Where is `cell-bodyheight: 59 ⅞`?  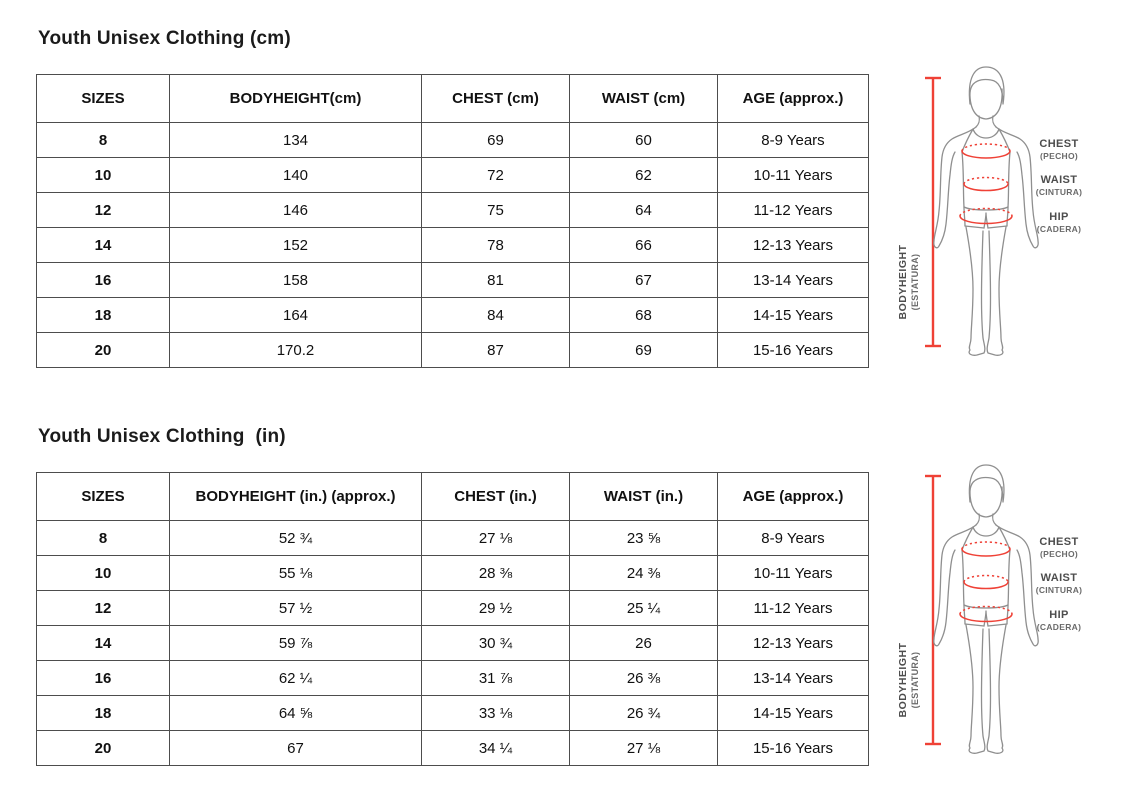
cell-bodyheight: 59 ⅞ is located at coordinates (295, 643).